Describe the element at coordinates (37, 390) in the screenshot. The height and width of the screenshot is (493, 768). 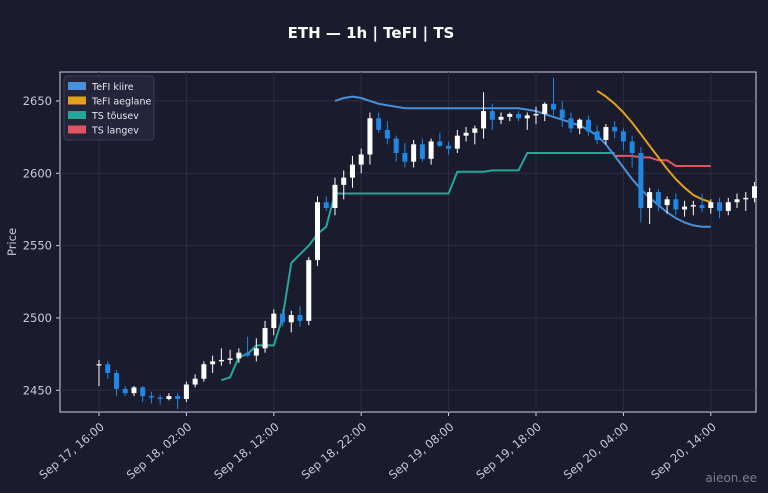
I see `y-tick-label: 2450` at that location.